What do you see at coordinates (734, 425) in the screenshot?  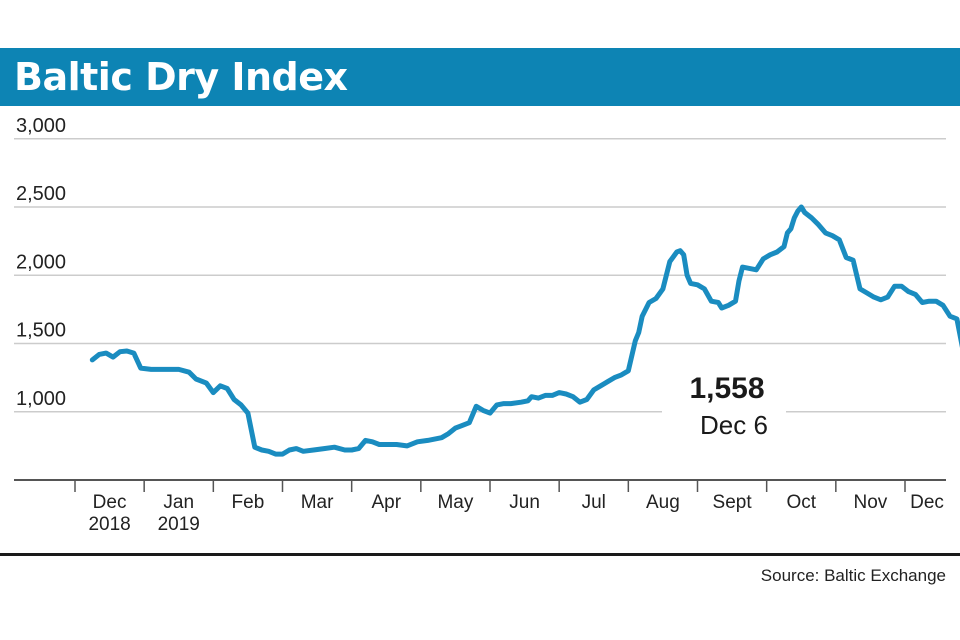 I see `annotation-label: Dec 6` at bounding box center [734, 425].